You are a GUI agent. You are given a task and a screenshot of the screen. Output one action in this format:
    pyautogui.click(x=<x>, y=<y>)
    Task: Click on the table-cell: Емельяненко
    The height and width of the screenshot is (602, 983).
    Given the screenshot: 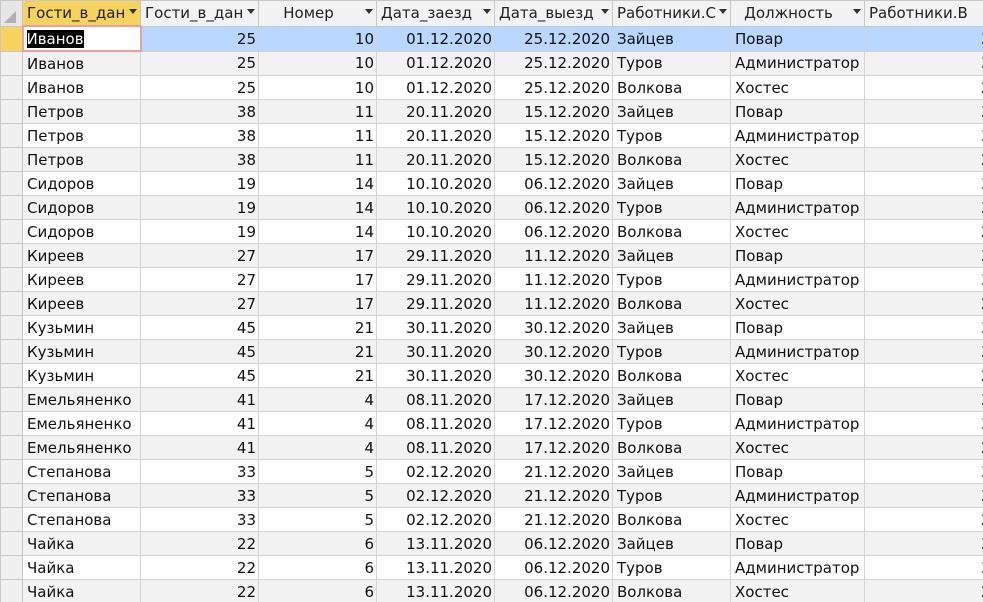 What is the action you would take?
    pyautogui.click(x=81, y=399)
    